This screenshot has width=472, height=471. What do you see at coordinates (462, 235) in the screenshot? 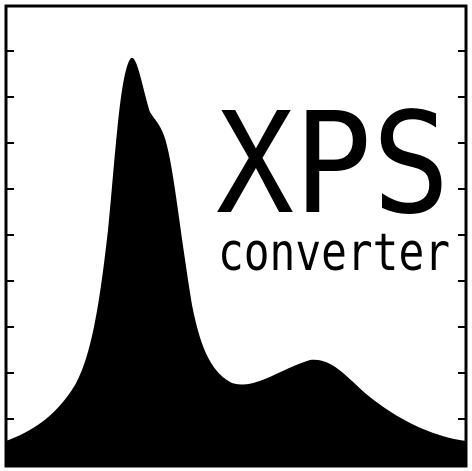
I see `right-ticks` at bounding box center [462, 235].